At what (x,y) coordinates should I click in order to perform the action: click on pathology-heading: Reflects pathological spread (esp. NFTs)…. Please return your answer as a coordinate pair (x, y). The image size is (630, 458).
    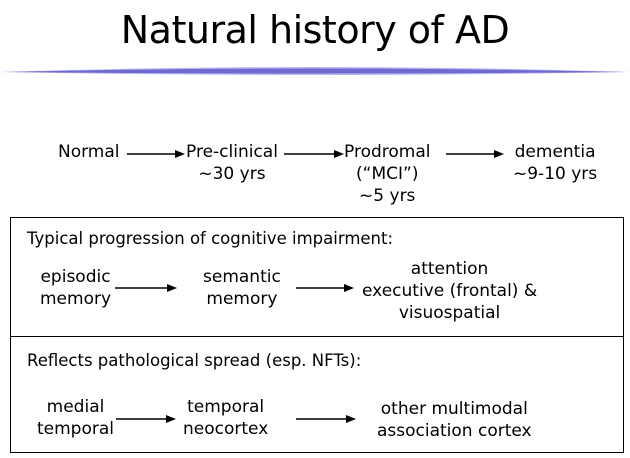
    Looking at the image, I should click on (194, 360).